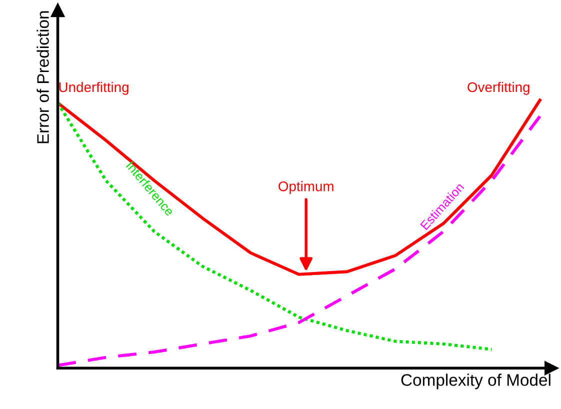 This screenshot has height=409, width=561. Describe the element at coordinates (306, 187) in the screenshot. I see `annotation: Optimum` at that location.